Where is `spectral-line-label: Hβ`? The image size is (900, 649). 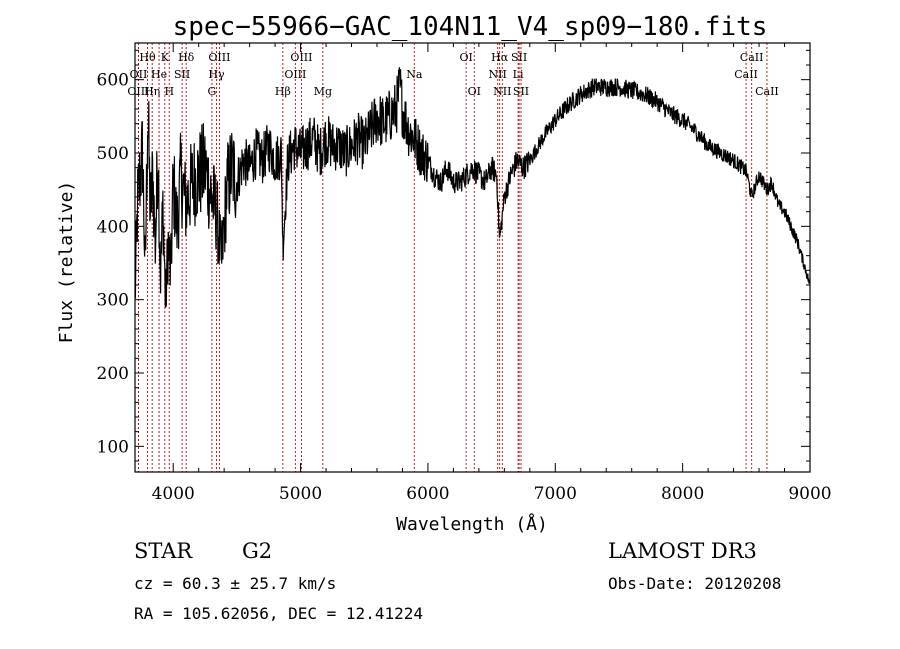 spectral-line-label: Hβ is located at coordinates (283, 91).